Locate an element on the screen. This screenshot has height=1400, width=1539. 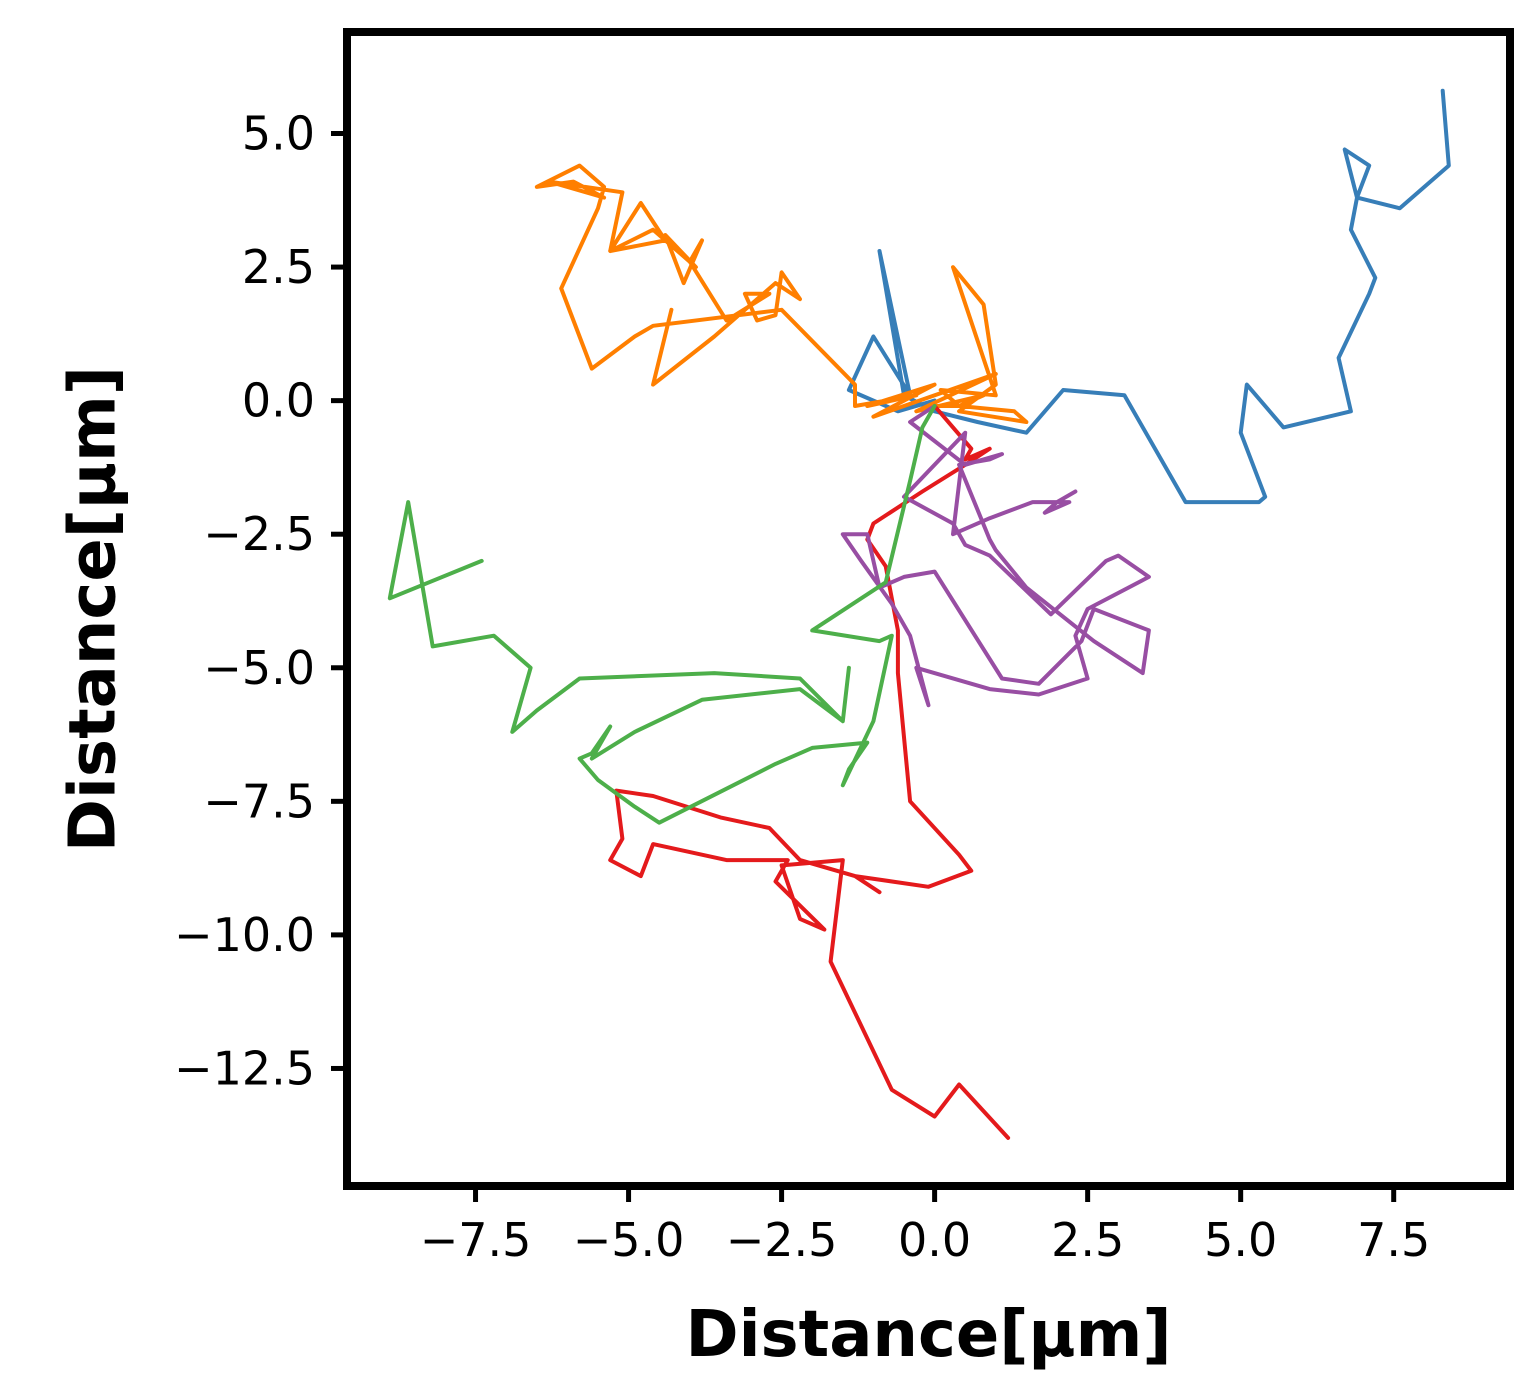
y-tick-label: −7.5 is located at coordinates (259, 801).